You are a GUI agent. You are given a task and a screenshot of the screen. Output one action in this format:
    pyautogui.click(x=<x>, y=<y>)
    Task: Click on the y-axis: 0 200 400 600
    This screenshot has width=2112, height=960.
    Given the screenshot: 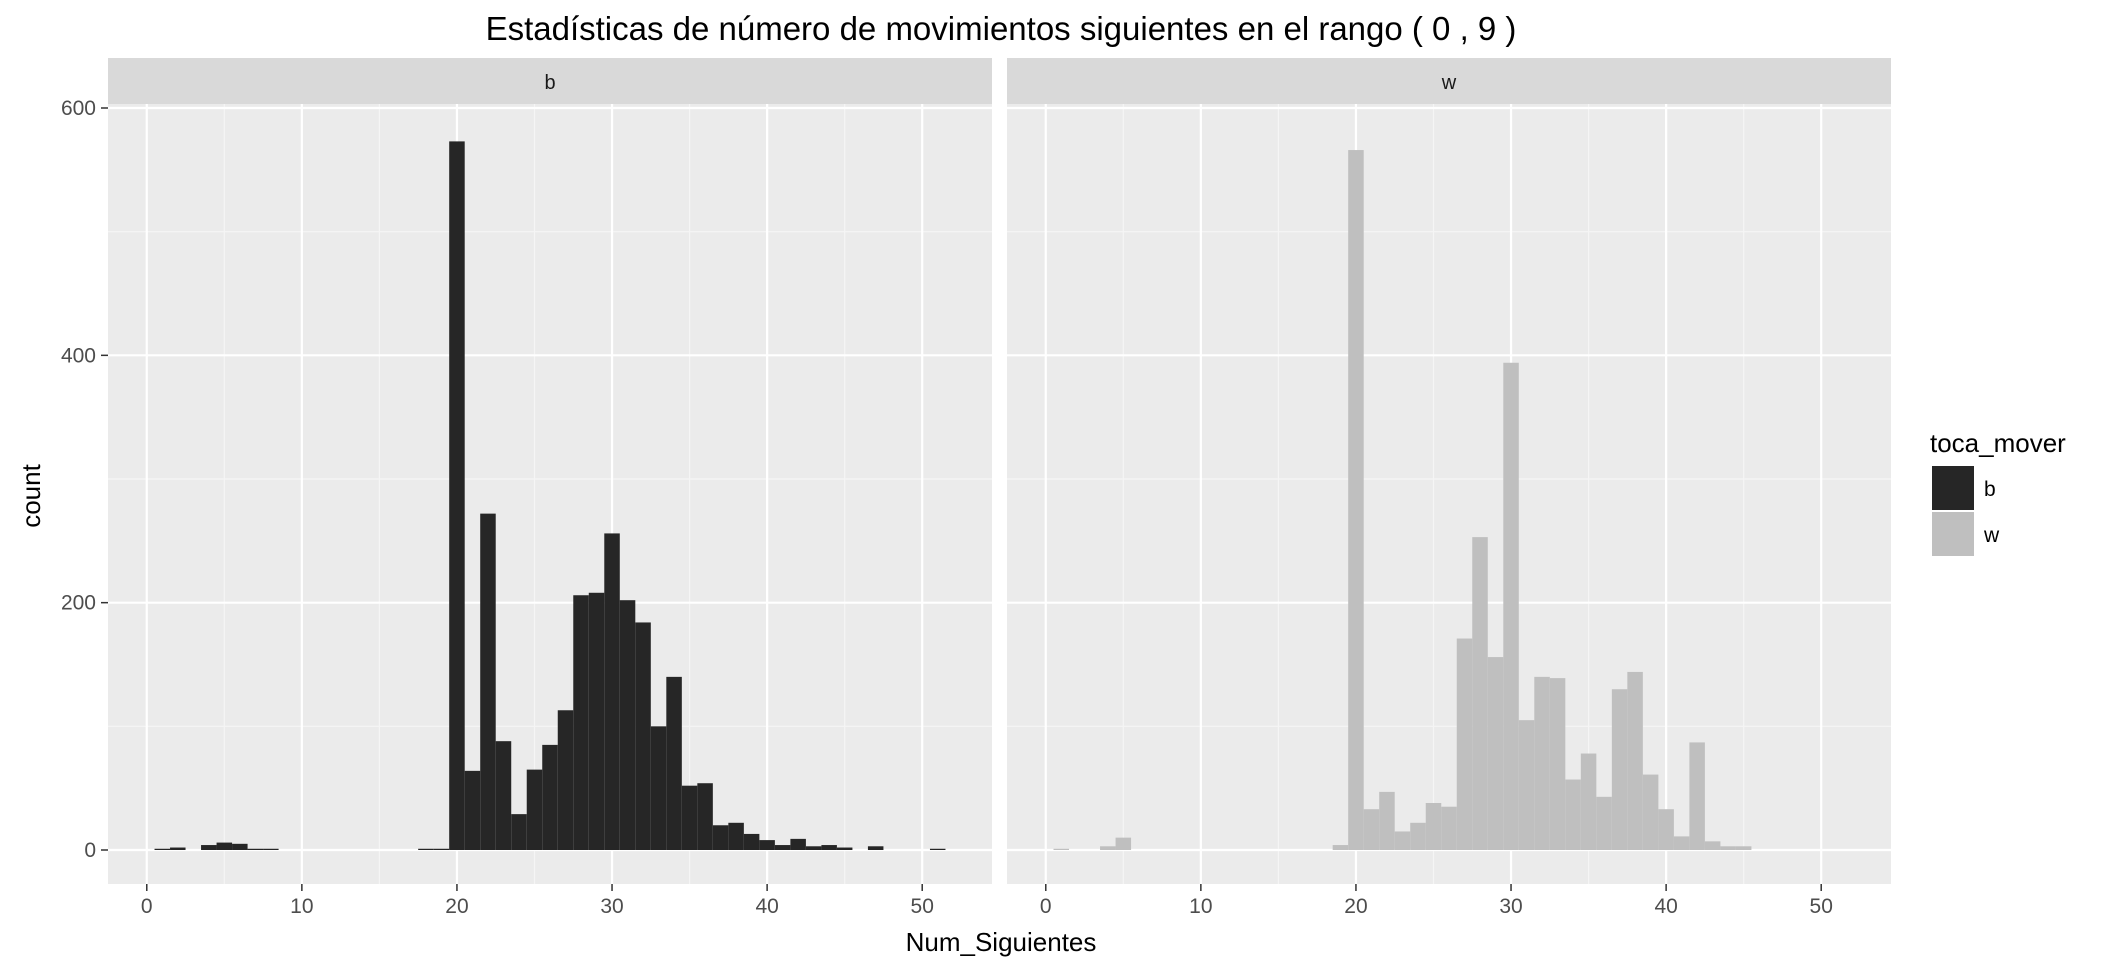 What is the action you would take?
    pyautogui.click(x=84, y=479)
    